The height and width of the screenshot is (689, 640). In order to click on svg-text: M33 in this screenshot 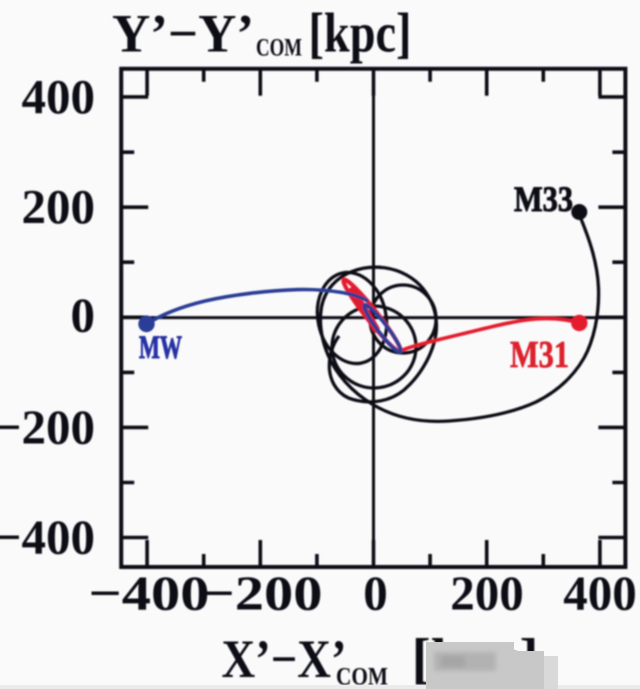, I will do `click(543, 199)`.